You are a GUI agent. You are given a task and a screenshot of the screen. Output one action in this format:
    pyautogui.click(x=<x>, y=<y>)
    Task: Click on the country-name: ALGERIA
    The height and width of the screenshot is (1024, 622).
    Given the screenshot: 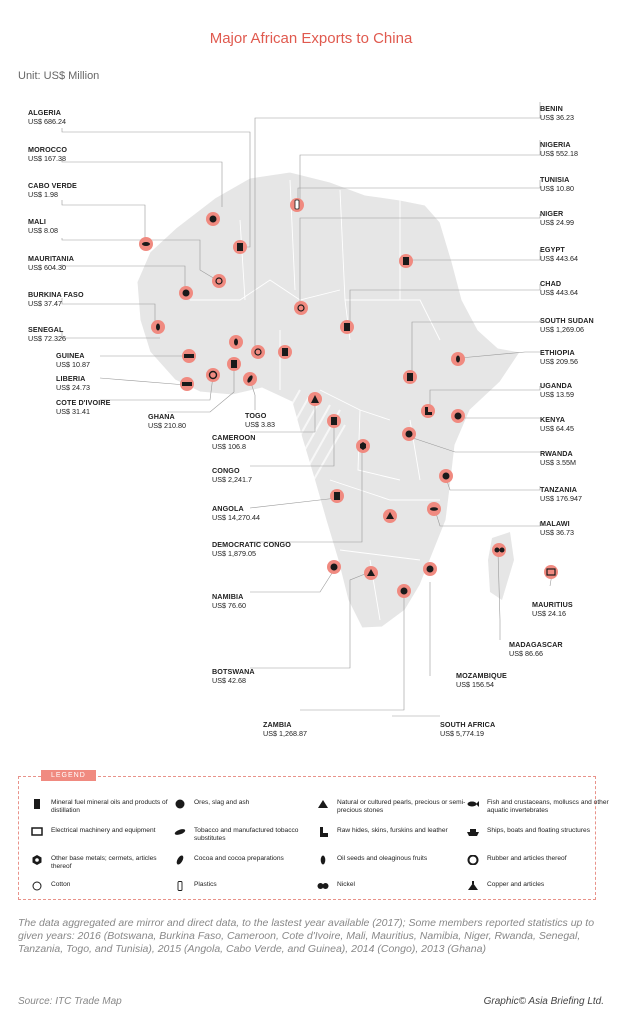 What is the action you would take?
    pyautogui.click(x=45, y=112)
    